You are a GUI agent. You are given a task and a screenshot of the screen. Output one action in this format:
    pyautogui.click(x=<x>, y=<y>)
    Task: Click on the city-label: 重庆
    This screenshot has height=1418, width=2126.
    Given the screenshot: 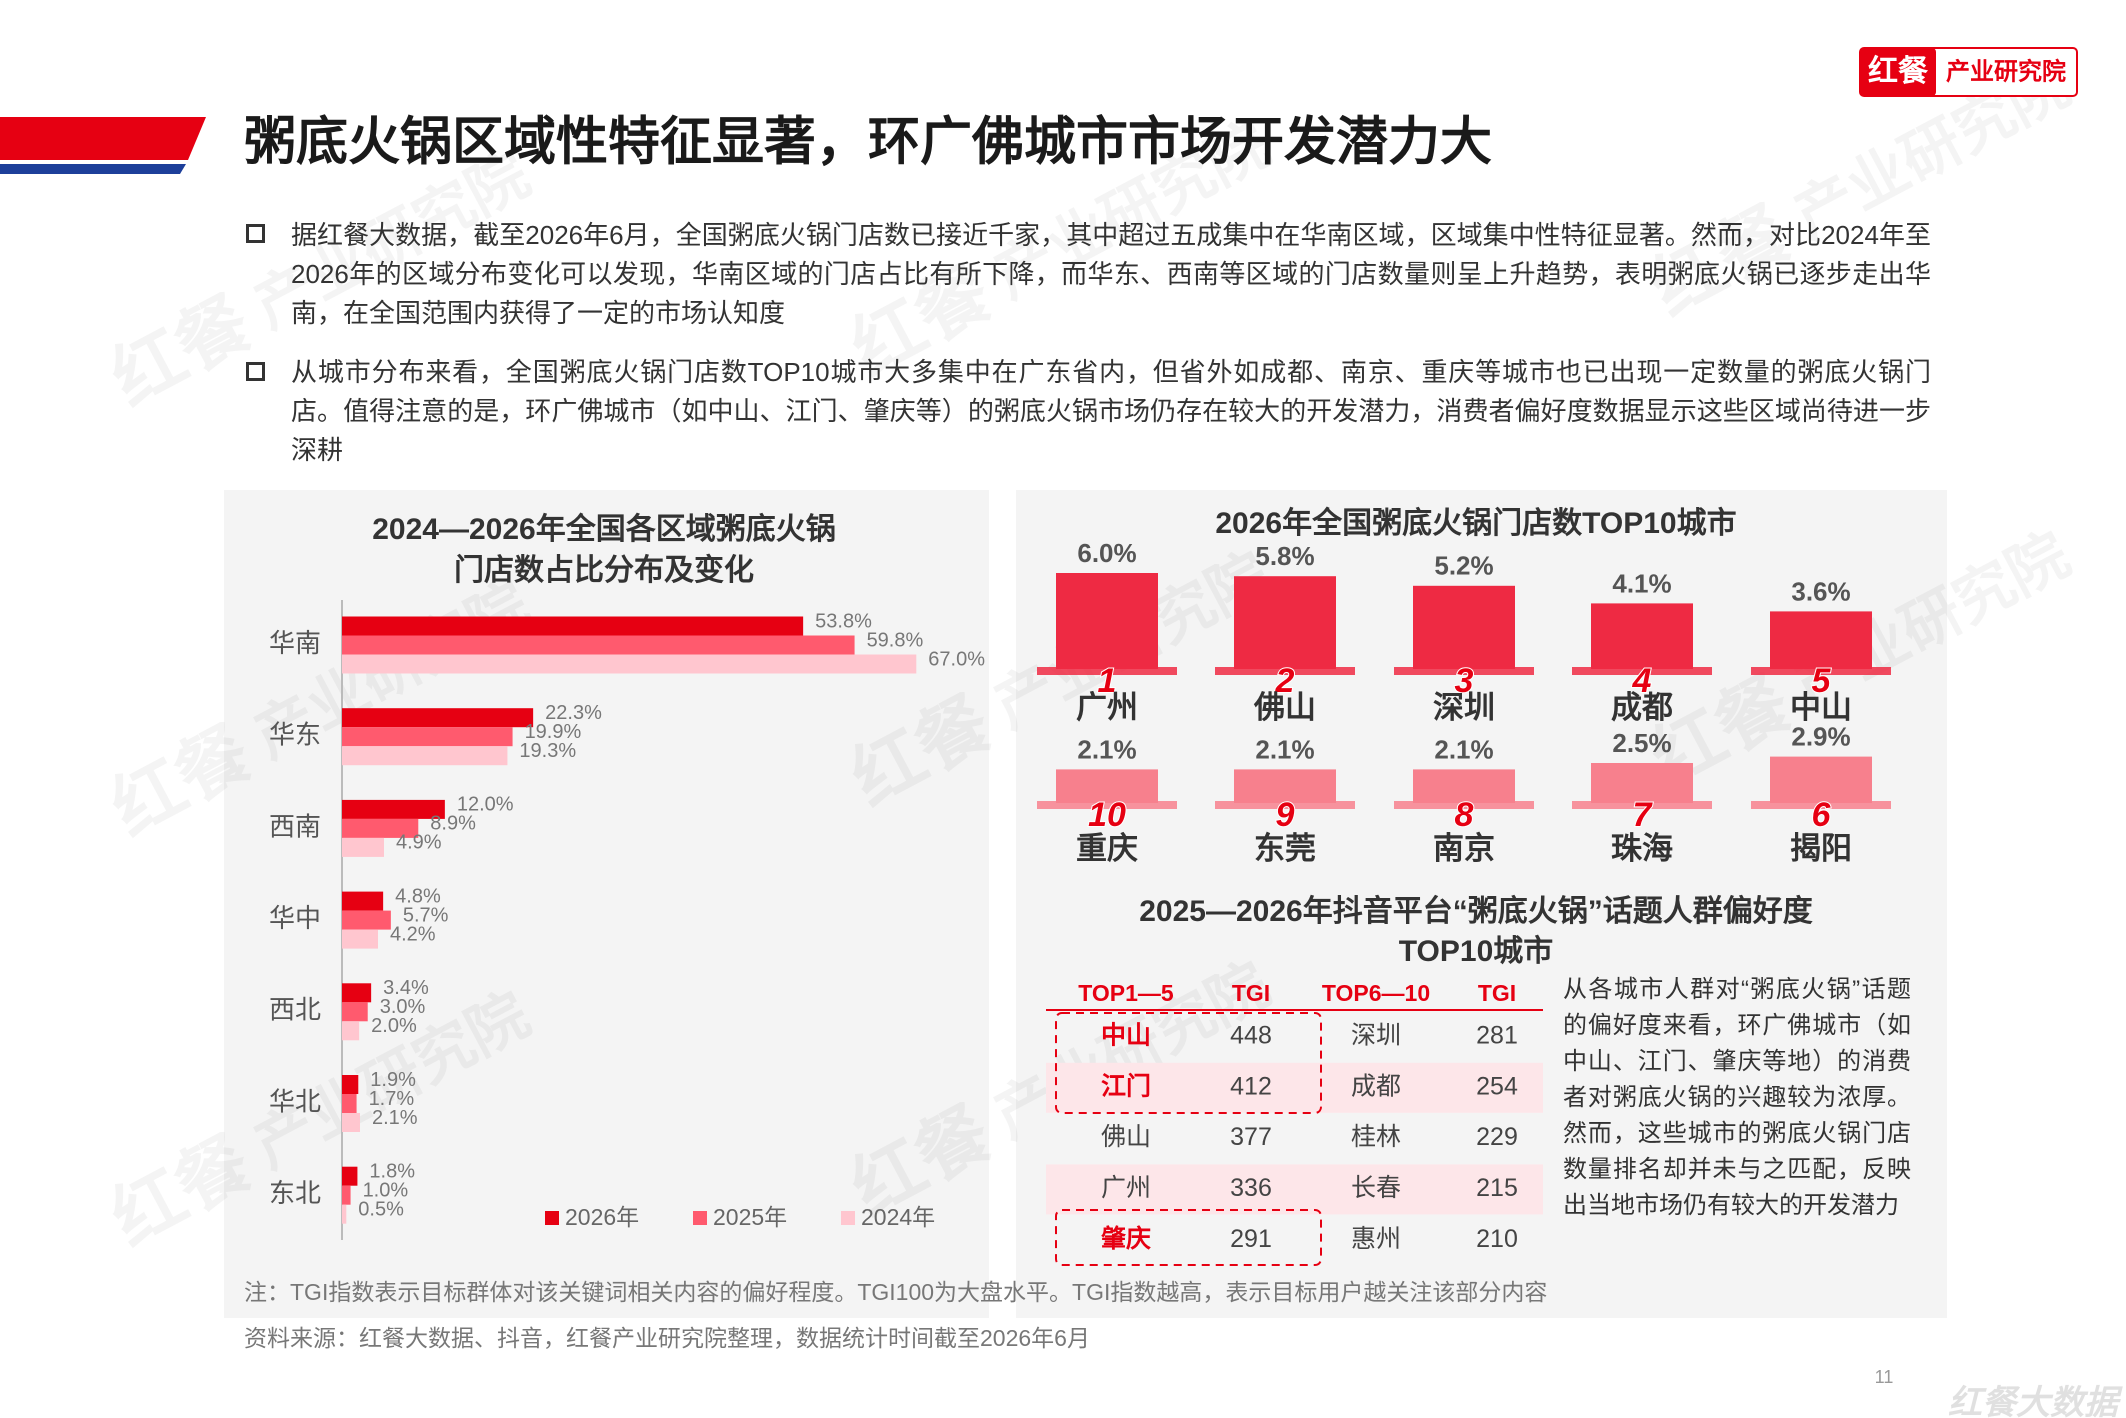 What is the action you would take?
    pyautogui.click(x=1107, y=848)
    